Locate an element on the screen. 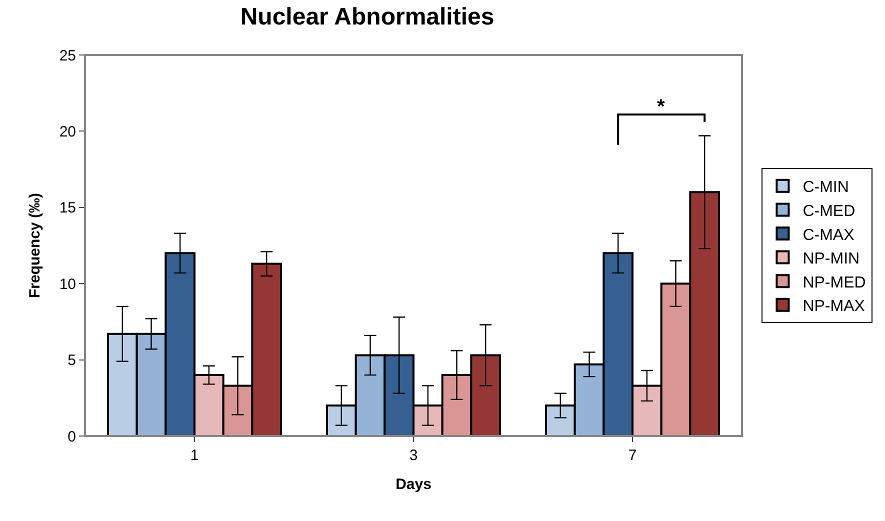 The width and height of the screenshot is (885, 521). y-tick-label: 5 is located at coordinates (72, 361).